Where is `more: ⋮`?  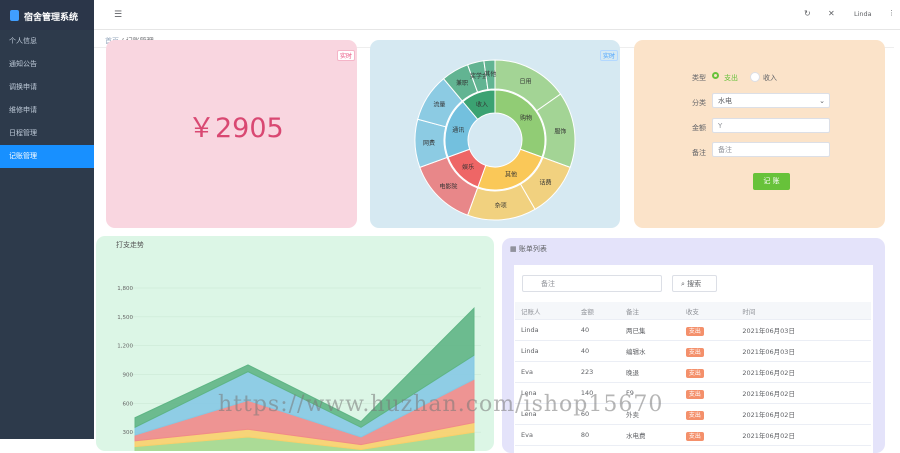
more: ⋮ is located at coordinates (891, 13).